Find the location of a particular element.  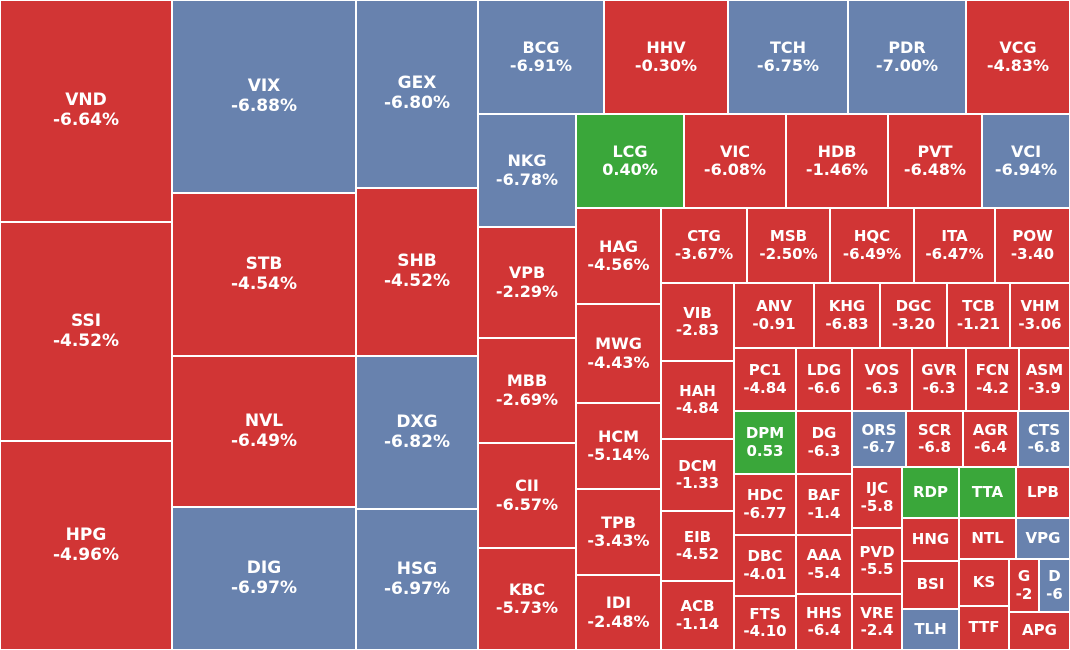

tile-hqc: HQC -6.49% is located at coordinates (872, 245).